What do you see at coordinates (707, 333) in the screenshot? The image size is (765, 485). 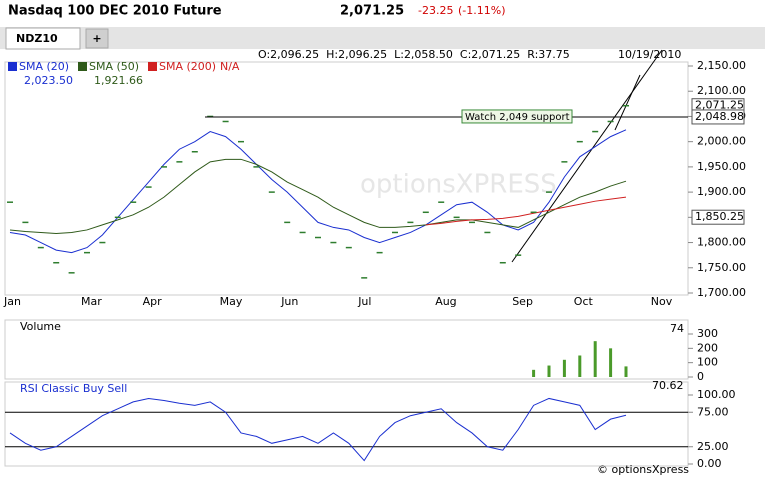 I see `y-tick-label: 300` at bounding box center [707, 333].